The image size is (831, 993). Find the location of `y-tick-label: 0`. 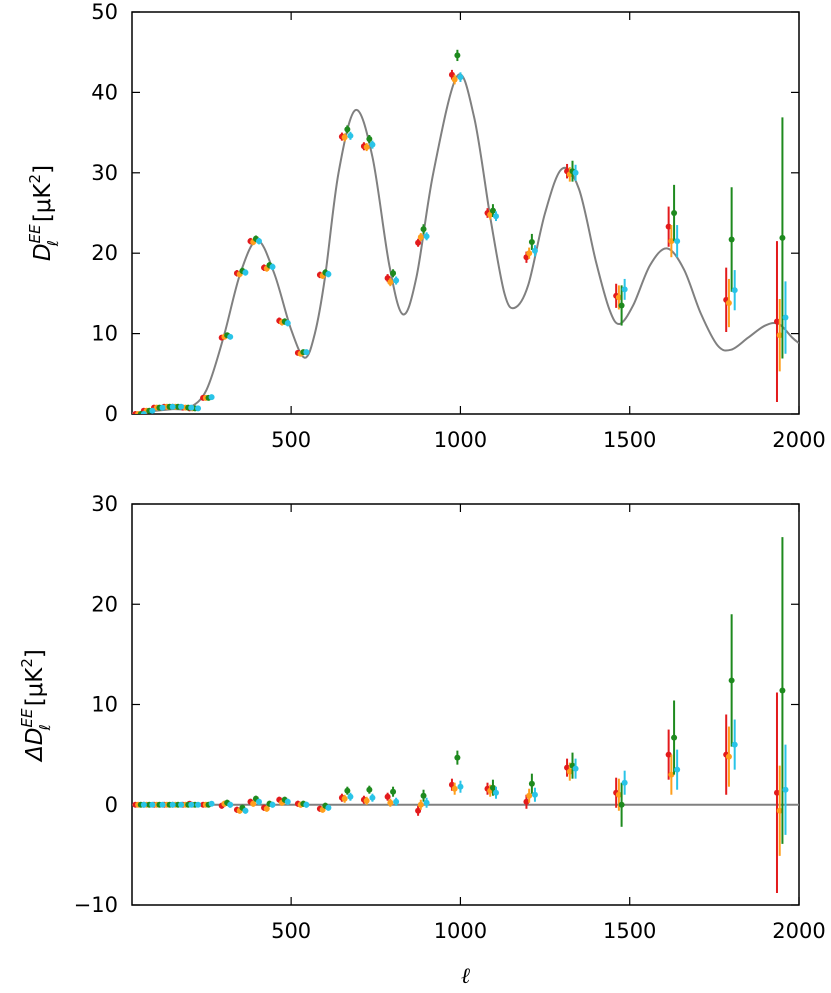

y-tick-label: 0 is located at coordinates (111, 805).